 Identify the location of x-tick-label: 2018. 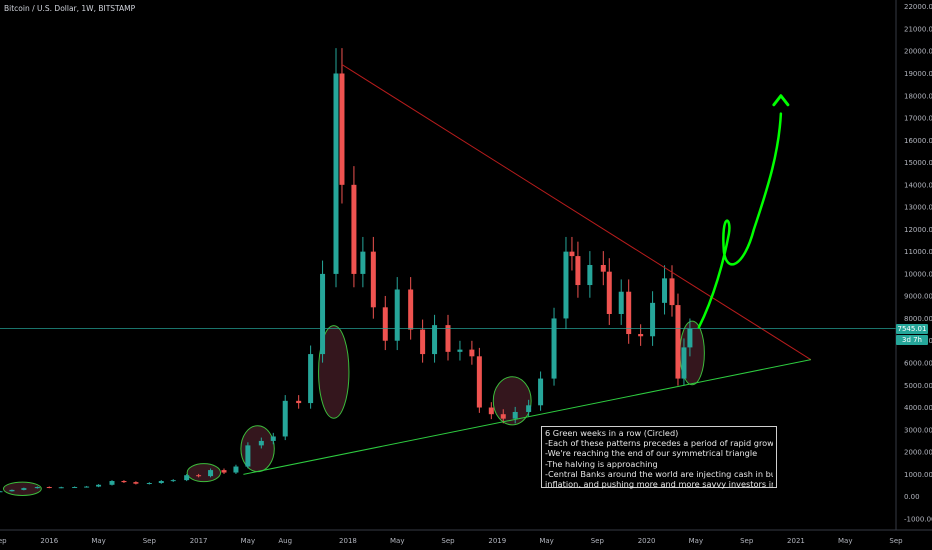
(348, 541).